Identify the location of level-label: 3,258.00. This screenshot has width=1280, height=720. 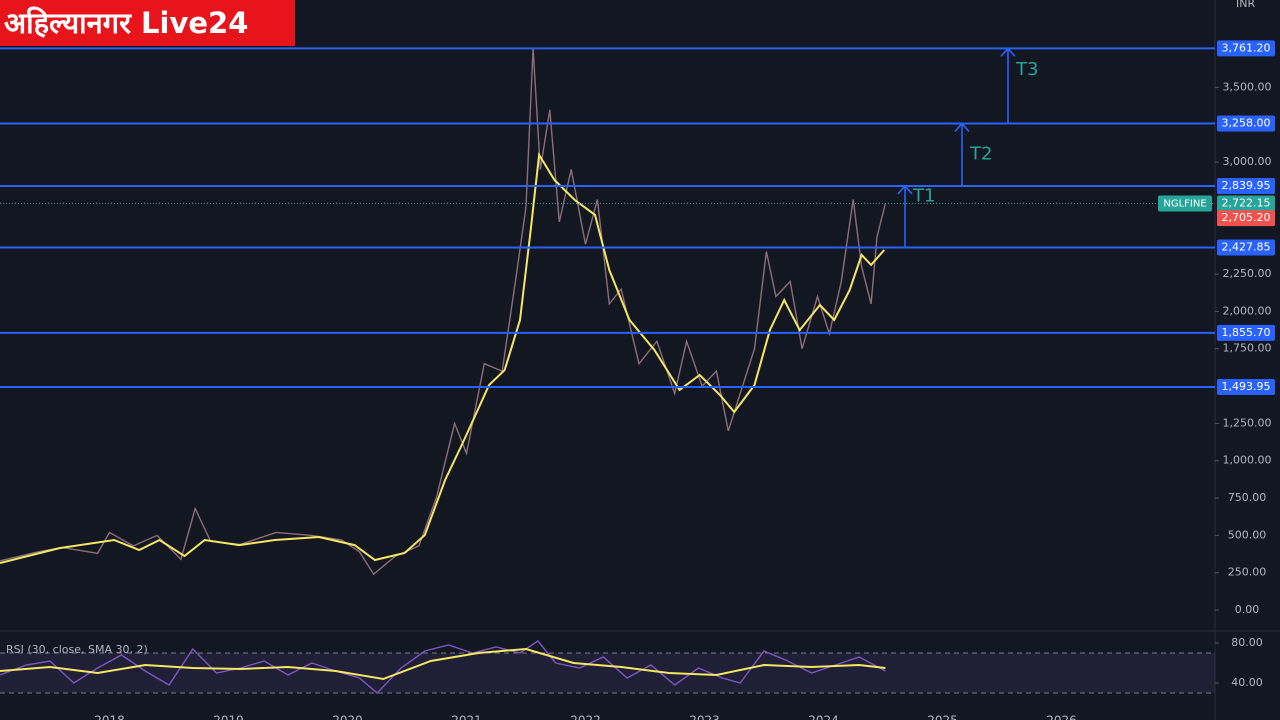
(1246, 123).